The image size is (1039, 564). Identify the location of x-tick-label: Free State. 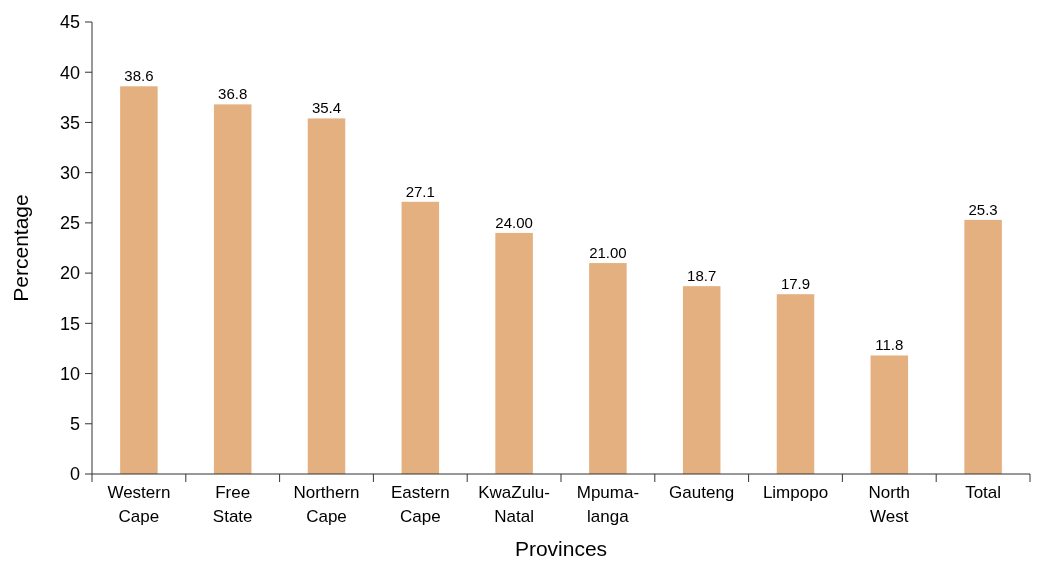
(232, 504).